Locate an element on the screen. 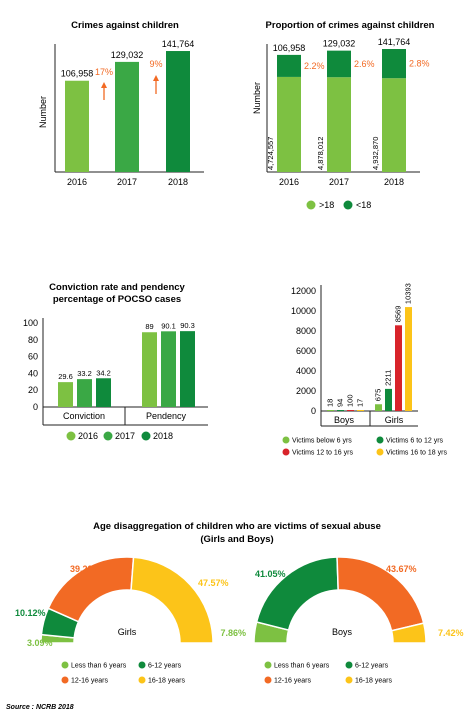 The width and height of the screenshot is (474, 721). legend-label-victims-1: Victims 6 to 12 yrs is located at coordinates (415, 441).